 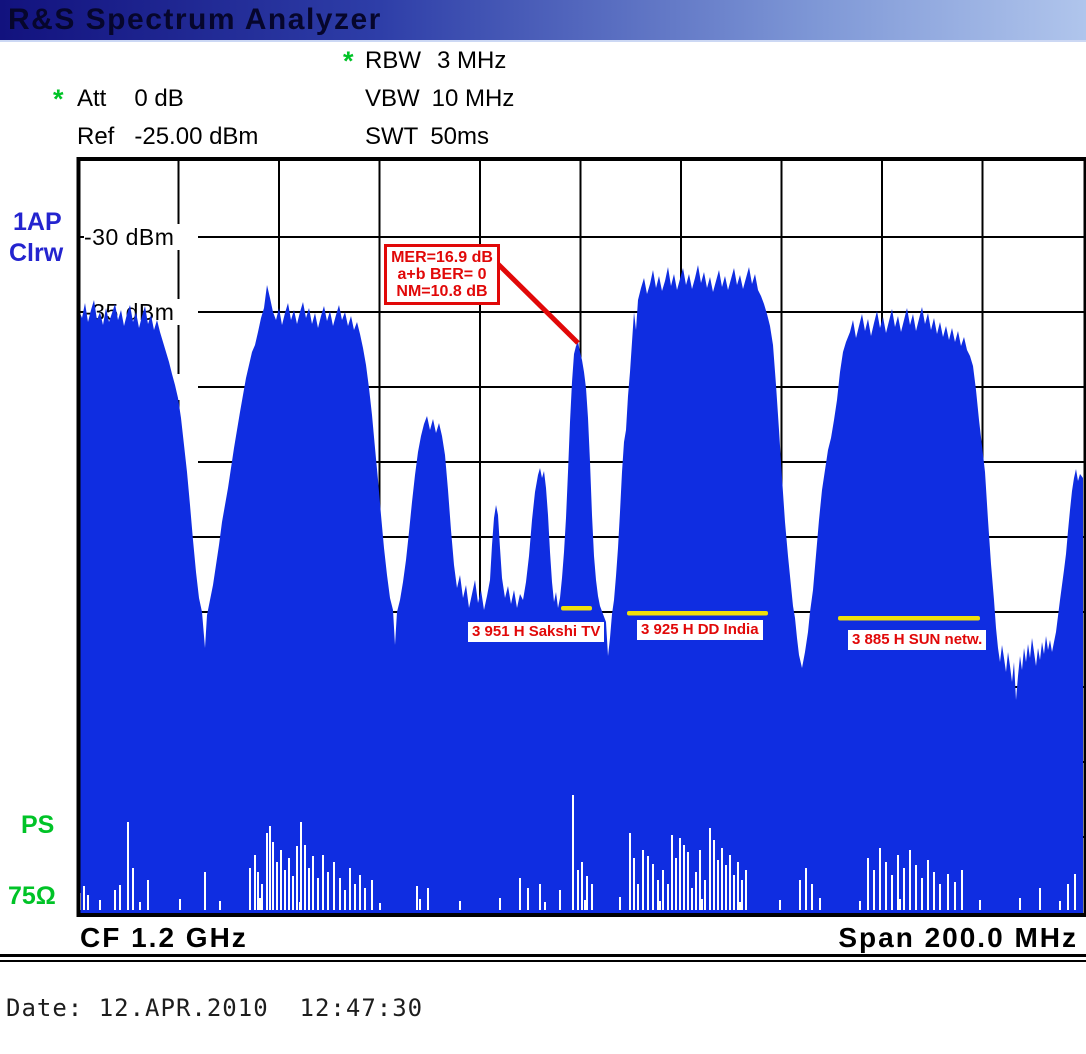 What do you see at coordinates (435, 61) in the screenshot?
I see `rbw-setting: RBW 3 MHz` at bounding box center [435, 61].